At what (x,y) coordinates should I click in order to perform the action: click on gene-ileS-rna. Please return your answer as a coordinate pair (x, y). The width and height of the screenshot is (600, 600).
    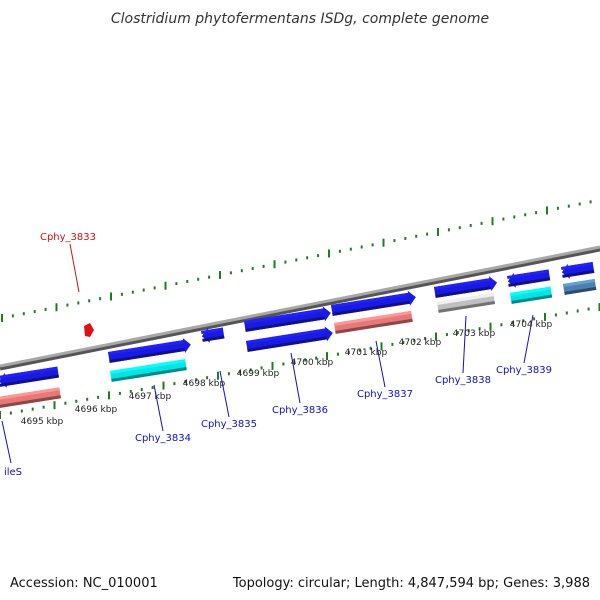
    Looking at the image, I should click on (30, 397).